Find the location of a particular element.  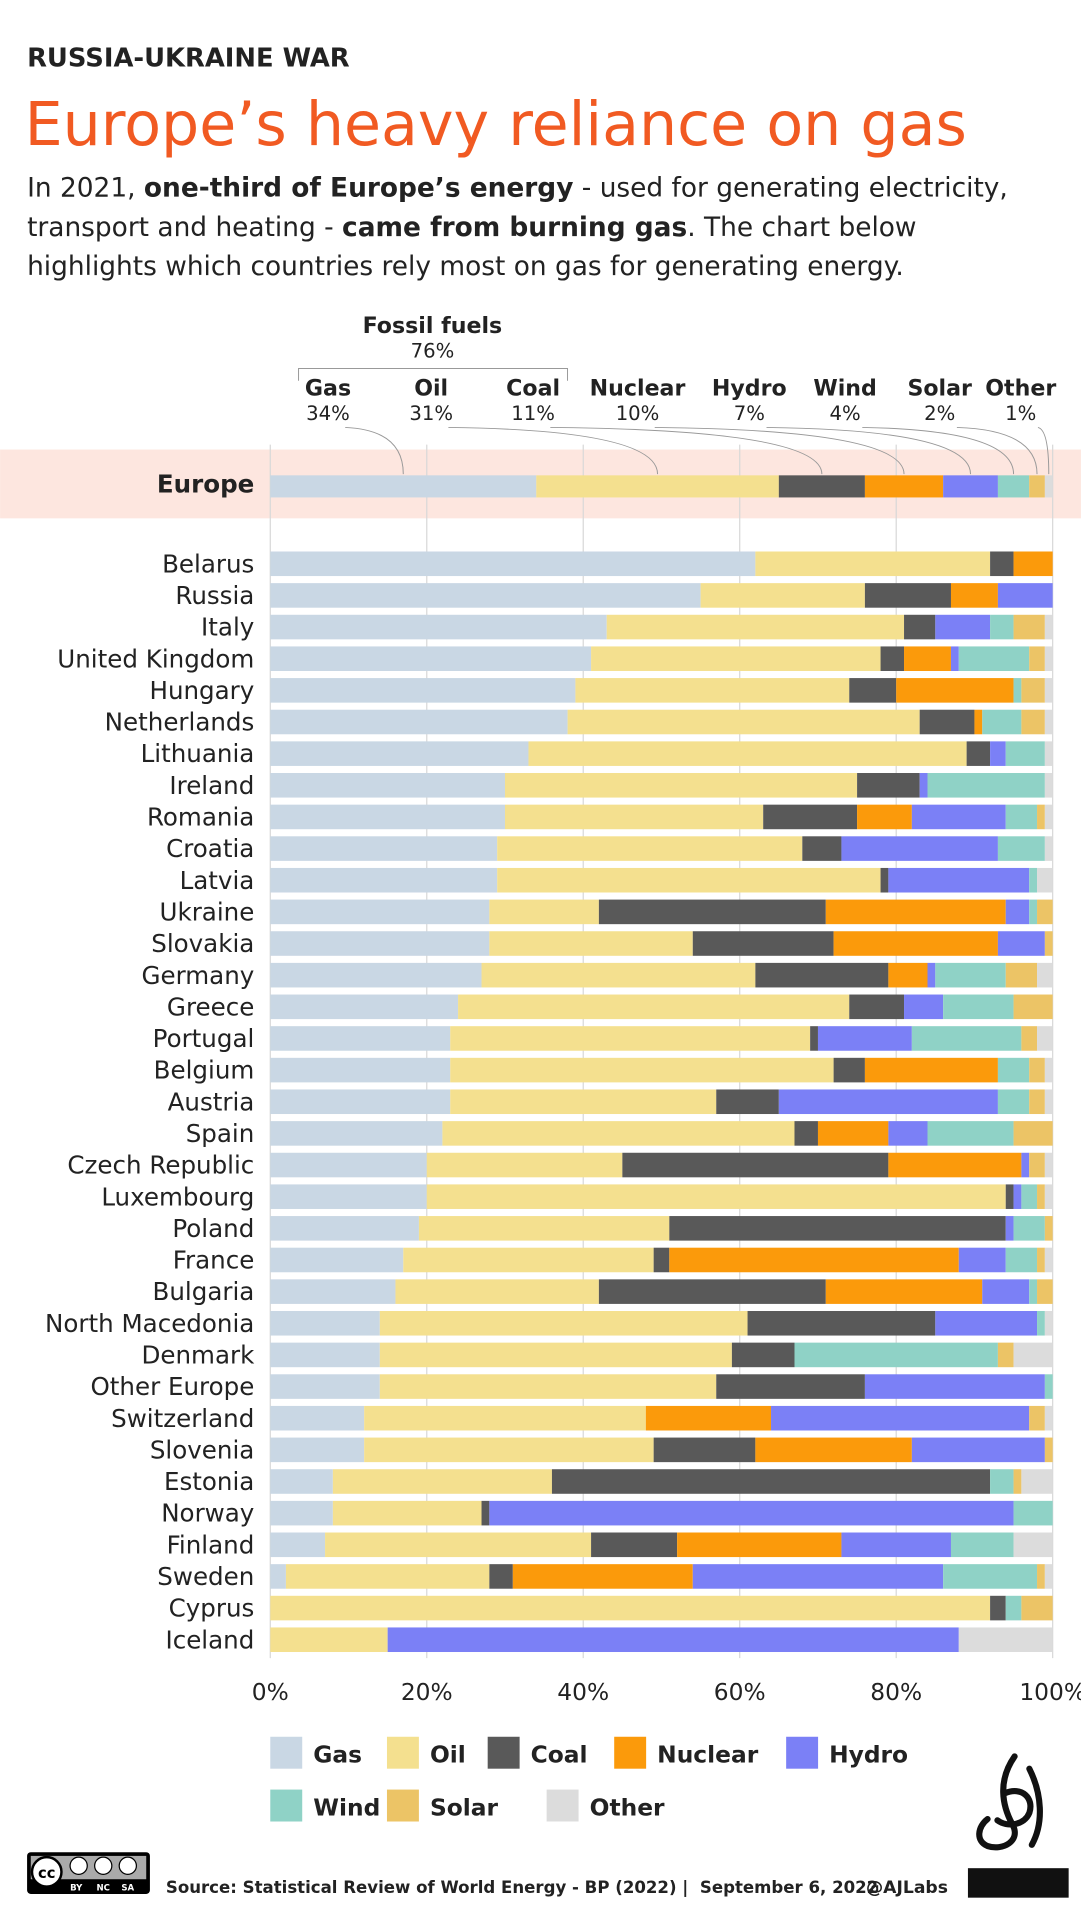

category-label: Belgium is located at coordinates (204, 1070).